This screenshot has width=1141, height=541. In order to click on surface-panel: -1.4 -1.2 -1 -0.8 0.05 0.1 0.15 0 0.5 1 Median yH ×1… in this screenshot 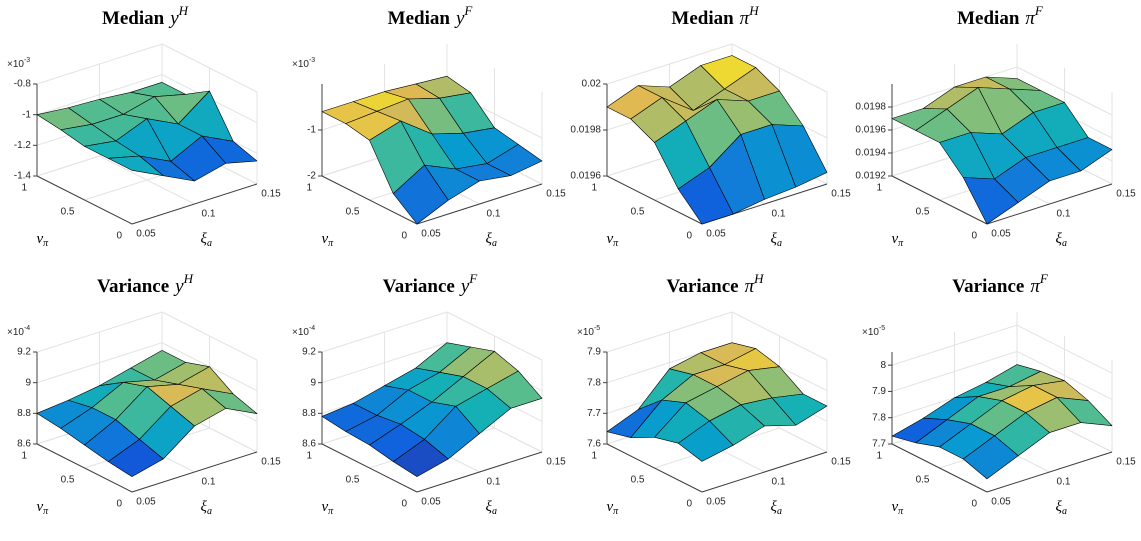, I will do `click(144, 126)`.